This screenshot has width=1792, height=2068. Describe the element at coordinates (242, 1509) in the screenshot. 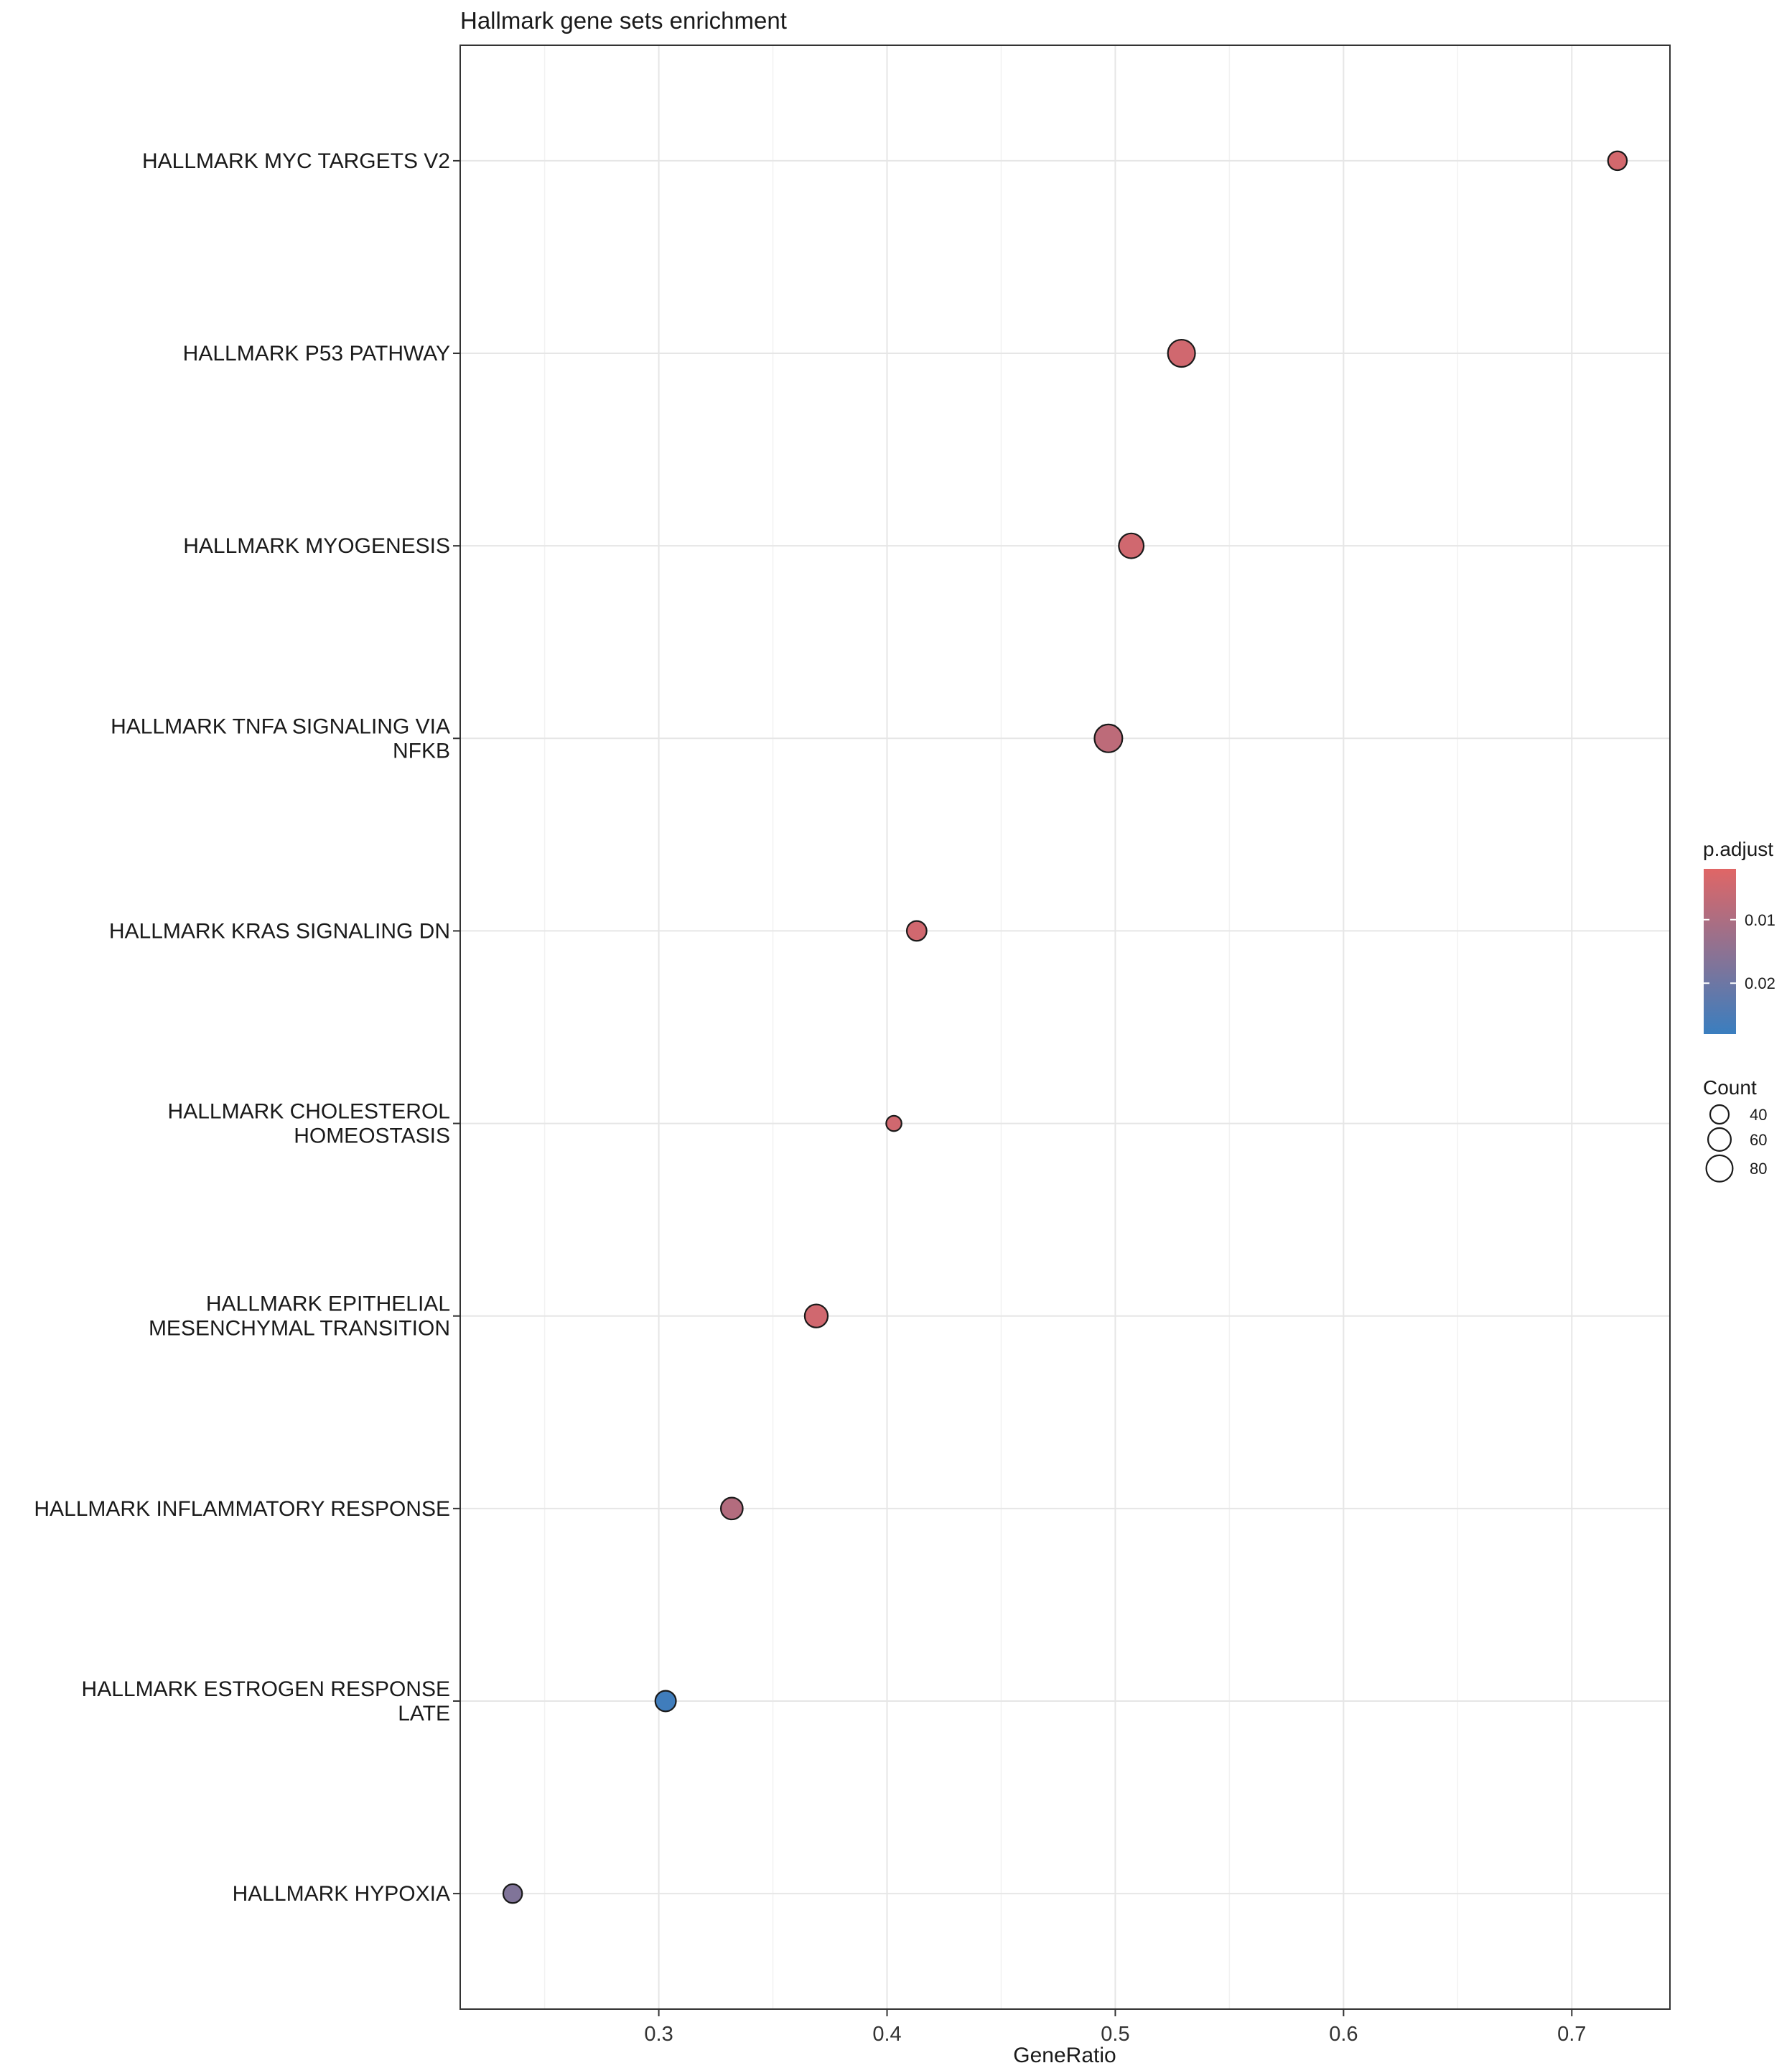

I see `y-category-label: HALLMARK INFLAMMATORY RESPONSE` at that location.